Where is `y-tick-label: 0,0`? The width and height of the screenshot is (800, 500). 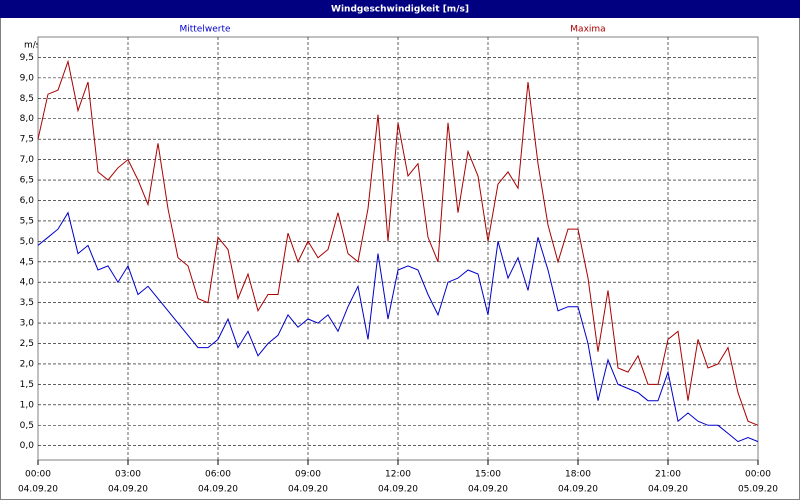
y-tick-label: 0,0 is located at coordinates (27, 446).